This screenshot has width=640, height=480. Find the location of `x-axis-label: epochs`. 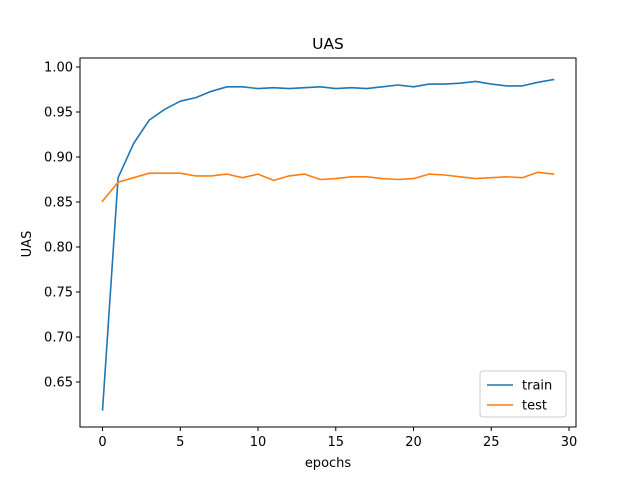

x-axis-label: epochs is located at coordinates (328, 463).